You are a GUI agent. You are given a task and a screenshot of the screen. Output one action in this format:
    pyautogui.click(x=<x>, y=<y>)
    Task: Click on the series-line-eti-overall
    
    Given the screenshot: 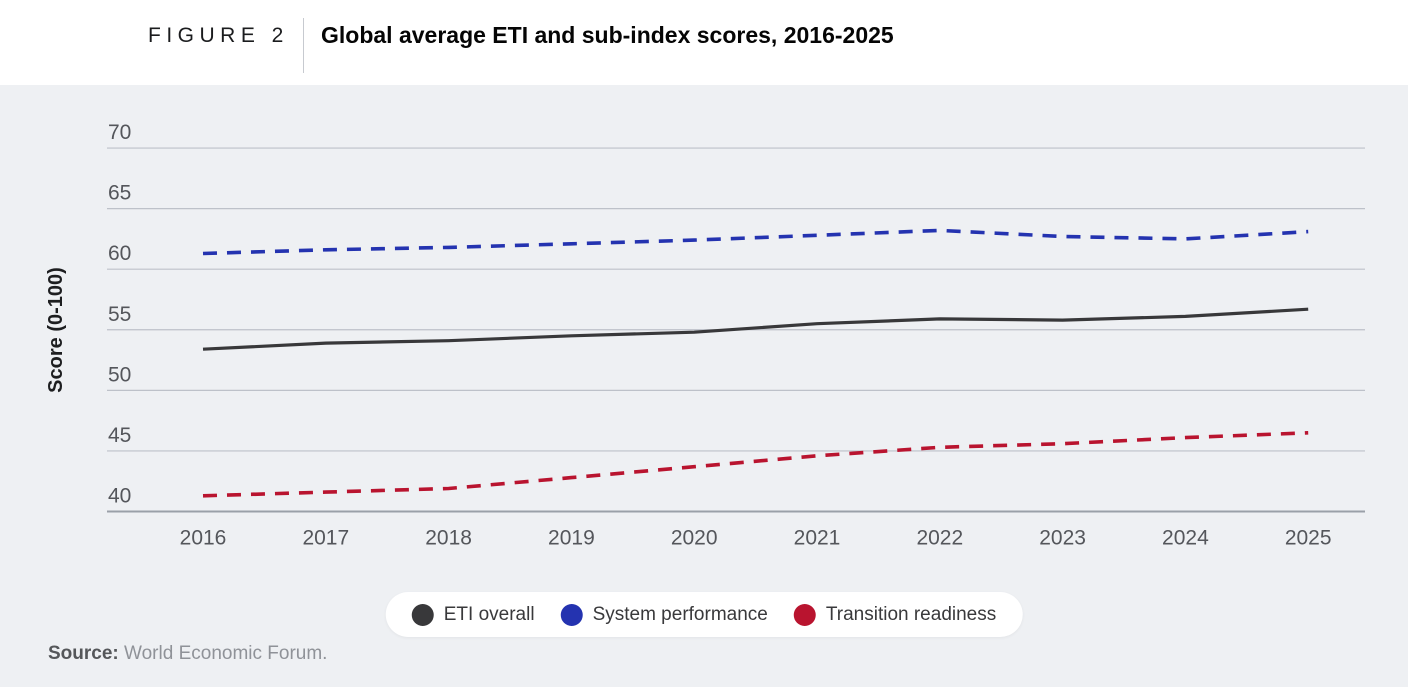 What is the action you would take?
    pyautogui.click(x=755, y=329)
    